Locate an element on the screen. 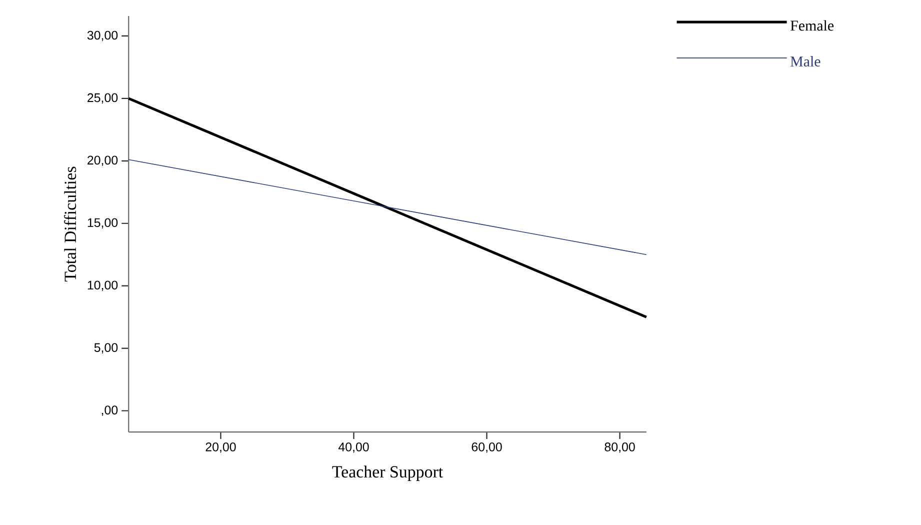 The height and width of the screenshot is (525, 921). x-tick-label: 60,00 is located at coordinates (487, 447).